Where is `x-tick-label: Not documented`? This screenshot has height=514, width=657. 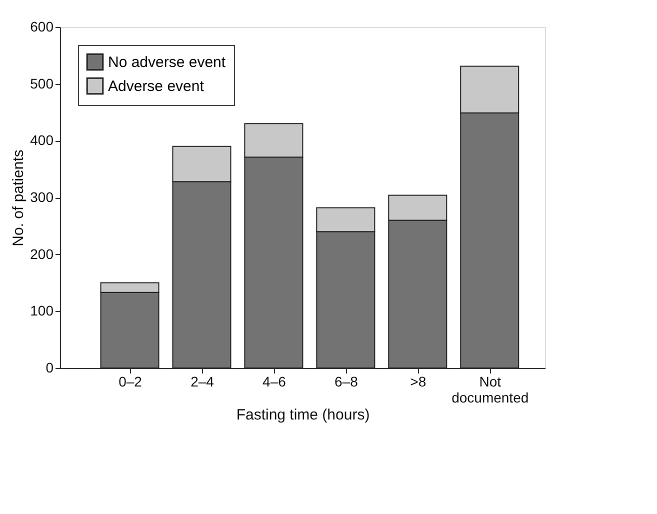 x-tick-label: Not documented is located at coordinates (490, 390).